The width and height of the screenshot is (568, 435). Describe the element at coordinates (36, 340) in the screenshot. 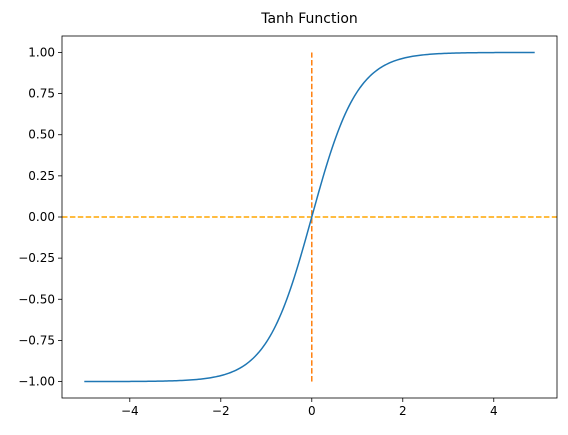

I see `y-tick-label: −0.75` at that location.